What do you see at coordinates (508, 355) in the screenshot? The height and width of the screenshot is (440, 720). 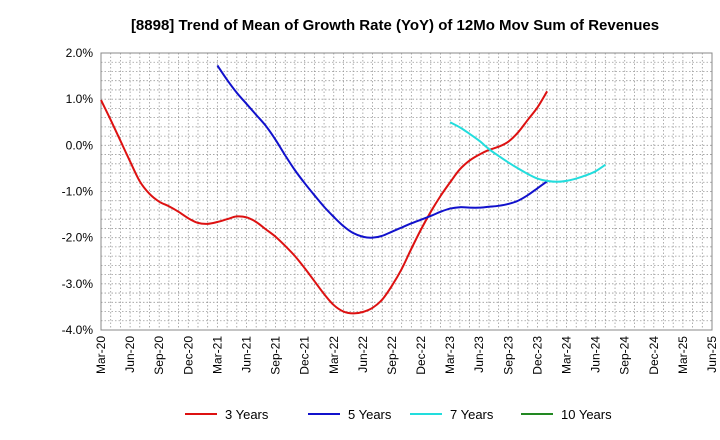 I see `x-tick-label: Sep-23` at bounding box center [508, 355].